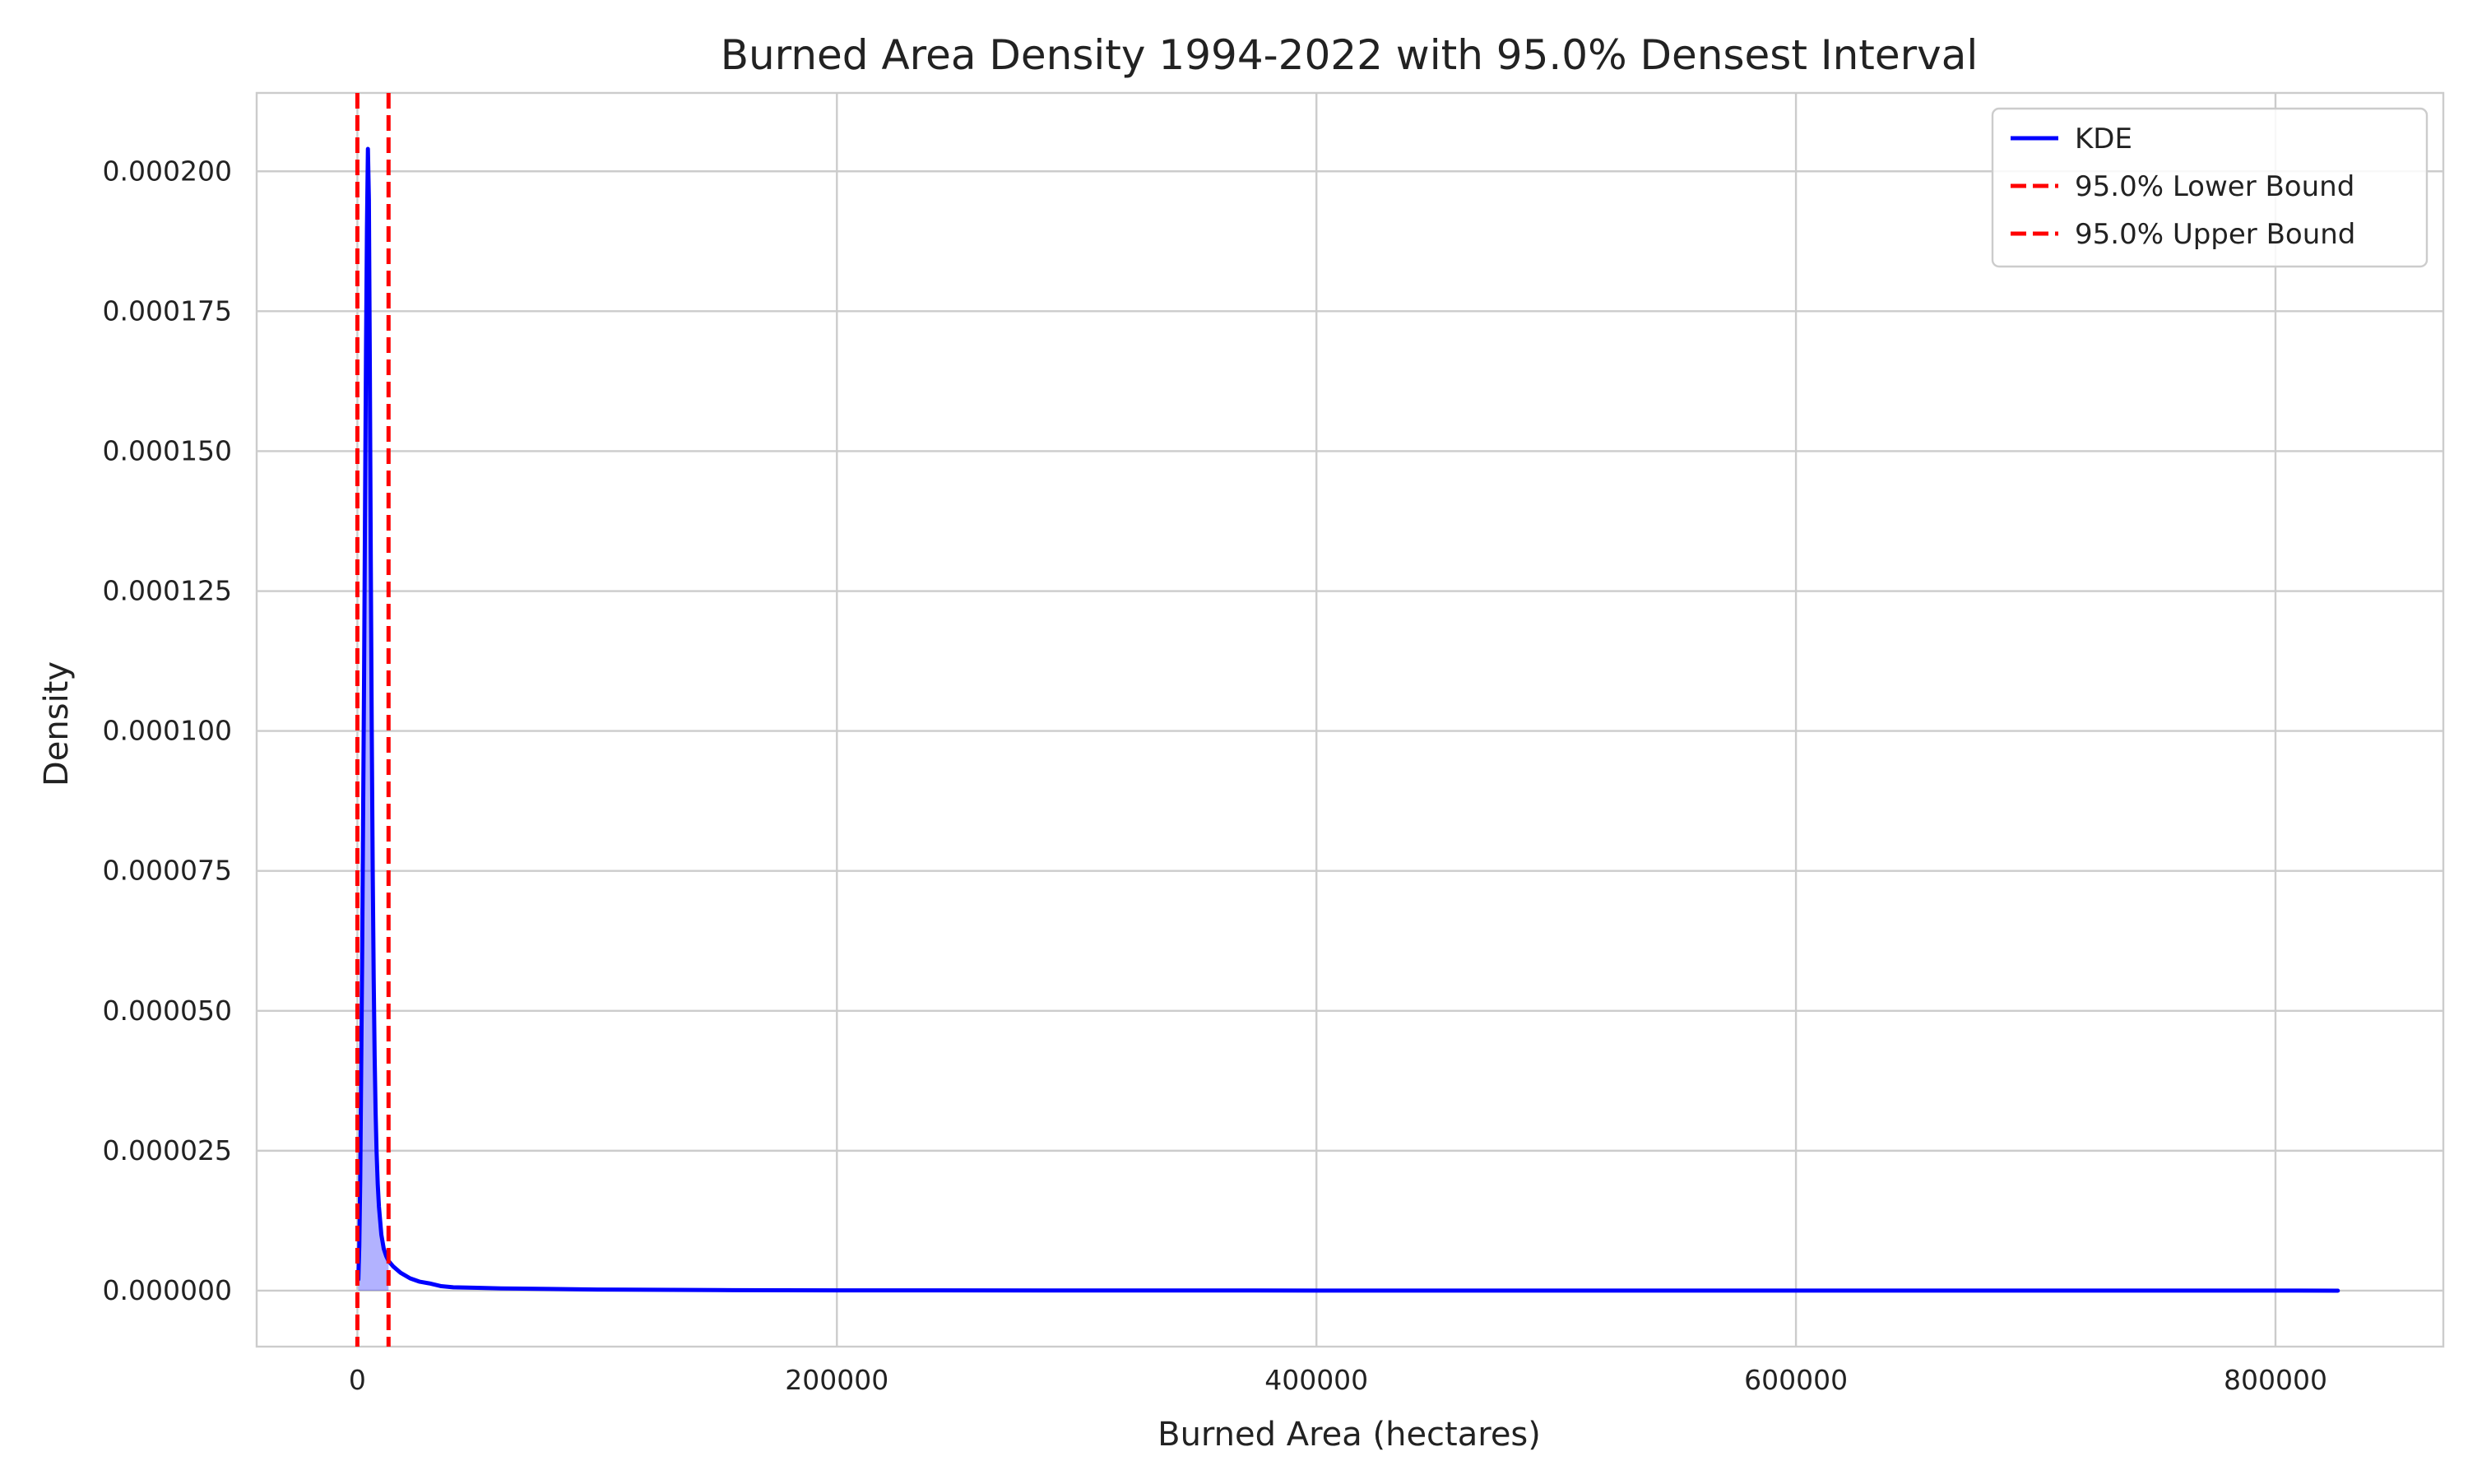 The image size is (2468, 1484). Describe the element at coordinates (2103, 139) in the screenshot. I see `legend-label-0: KDE` at that location.